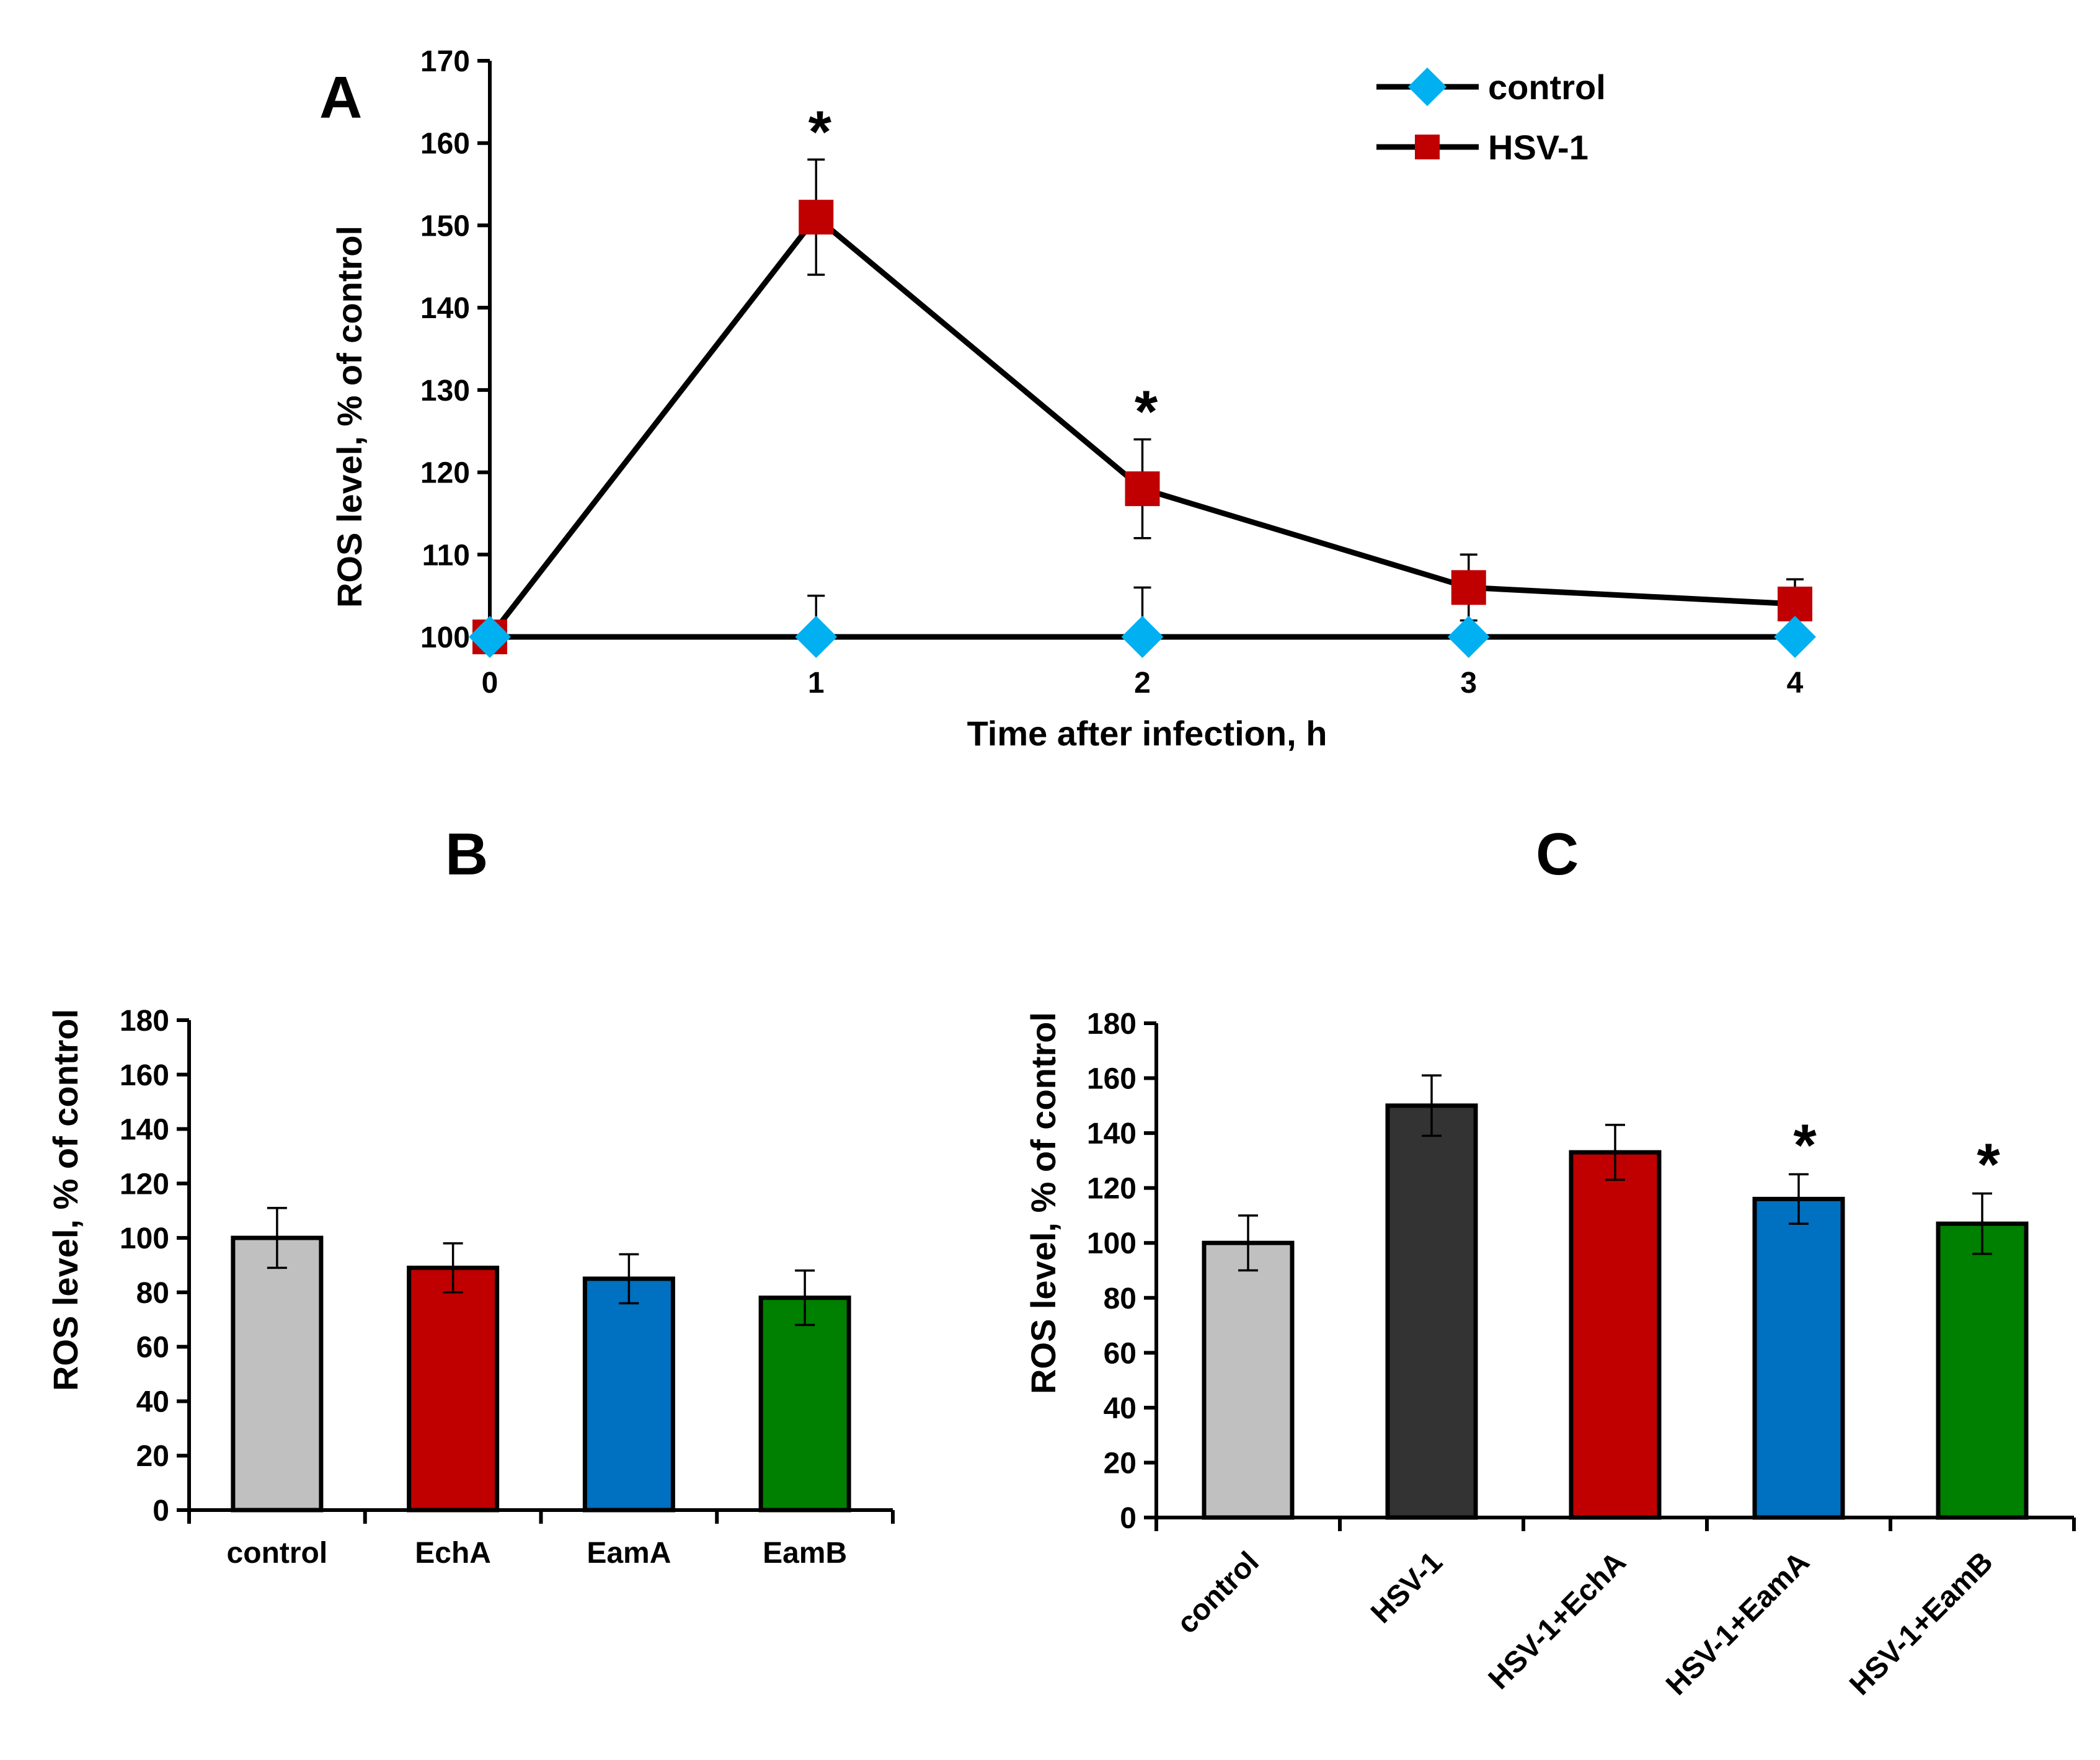  Describe the element at coordinates (1468, 683) in the screenshot. I see `x-tick-label-a: 3` at that location.